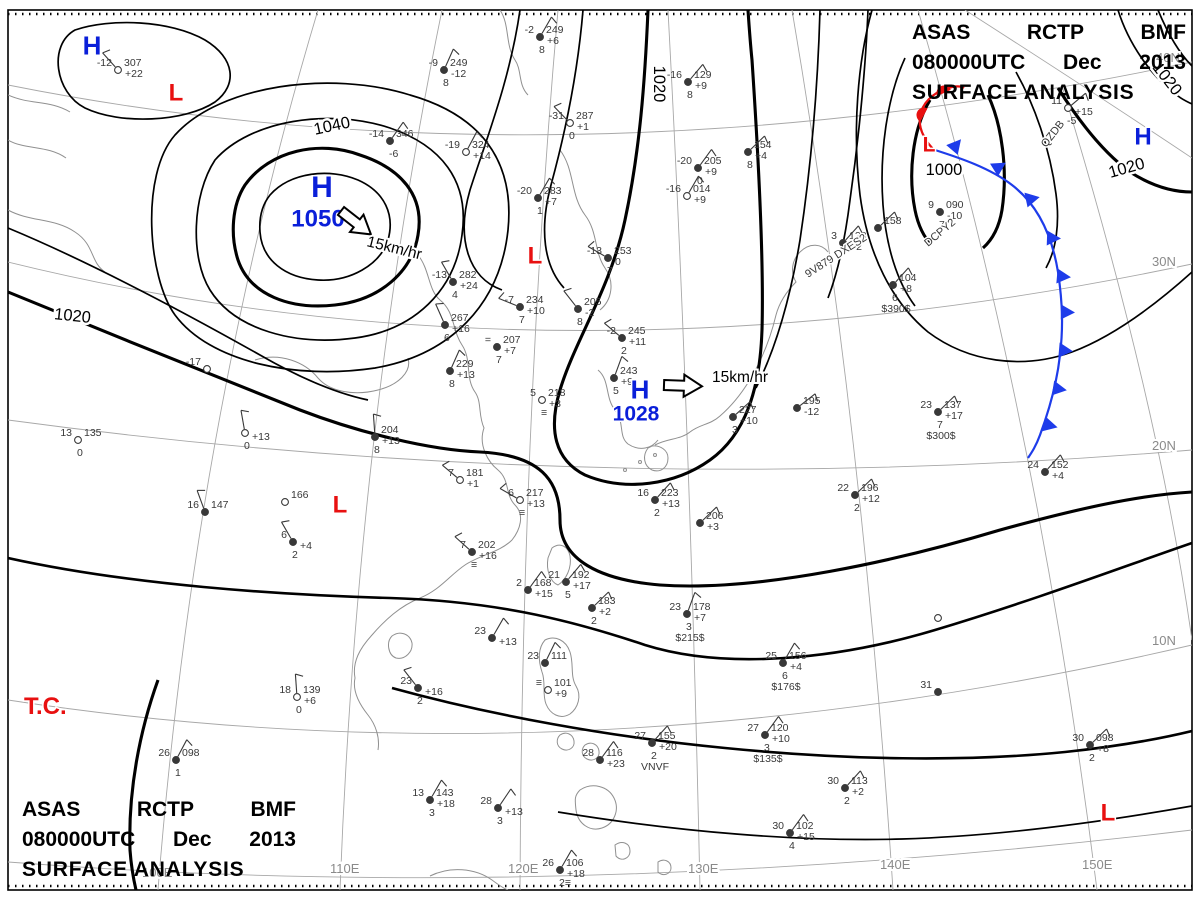  Describe the element at coordinates (858, 236) in the screenshot. I see `station-pressure: 128` at that location.